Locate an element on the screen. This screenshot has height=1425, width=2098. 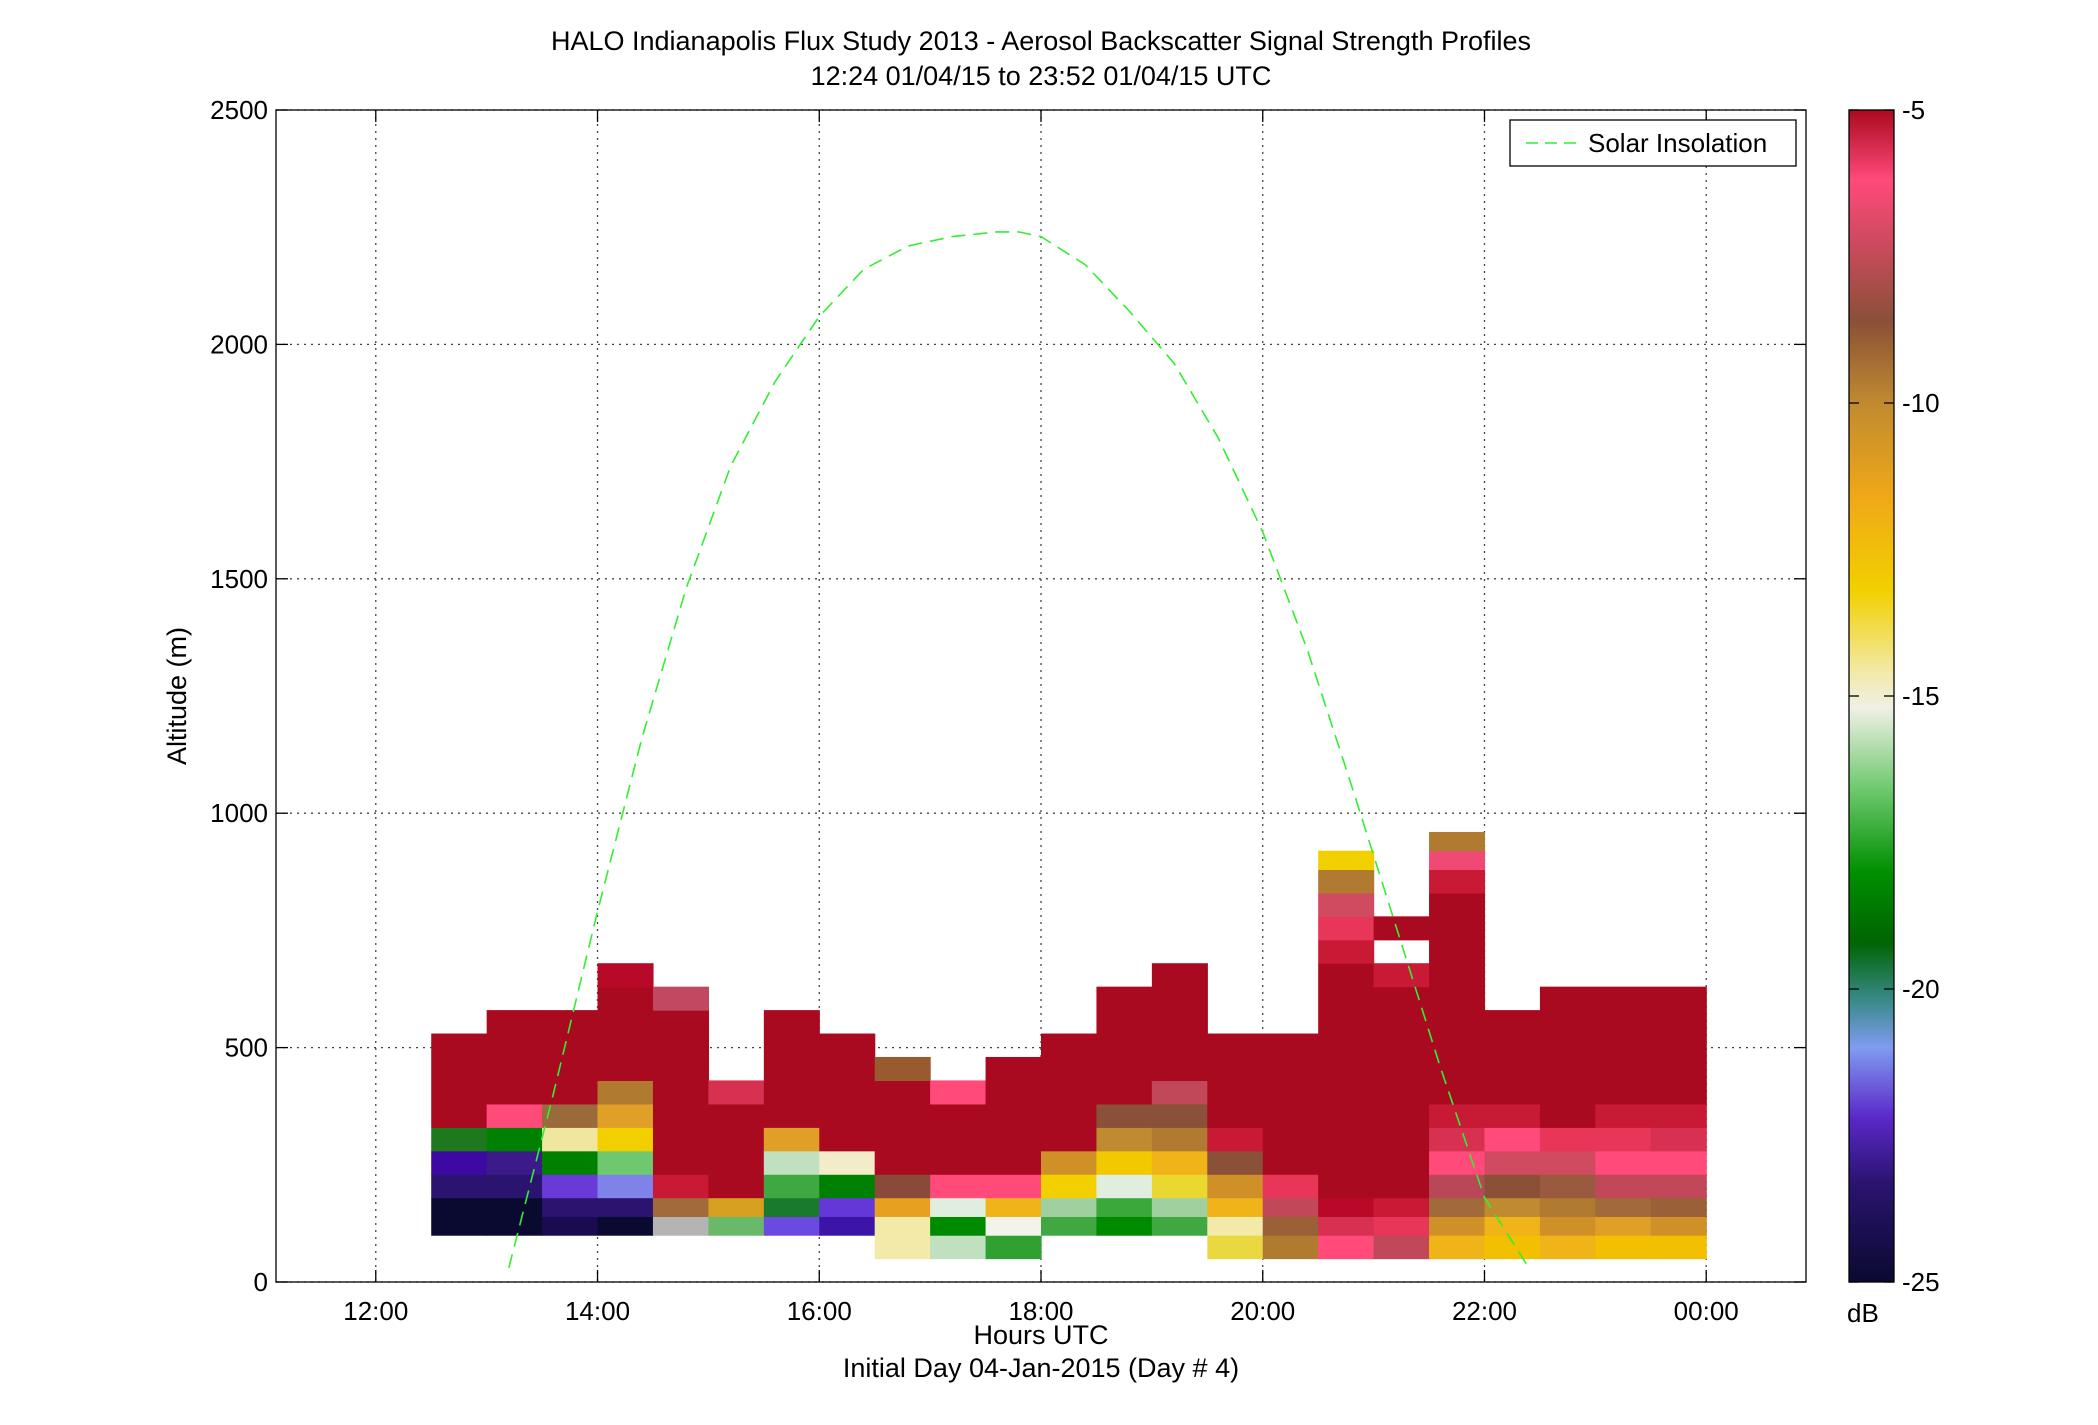
y-tick-label: 2000 is located at coordinates (239, 344).